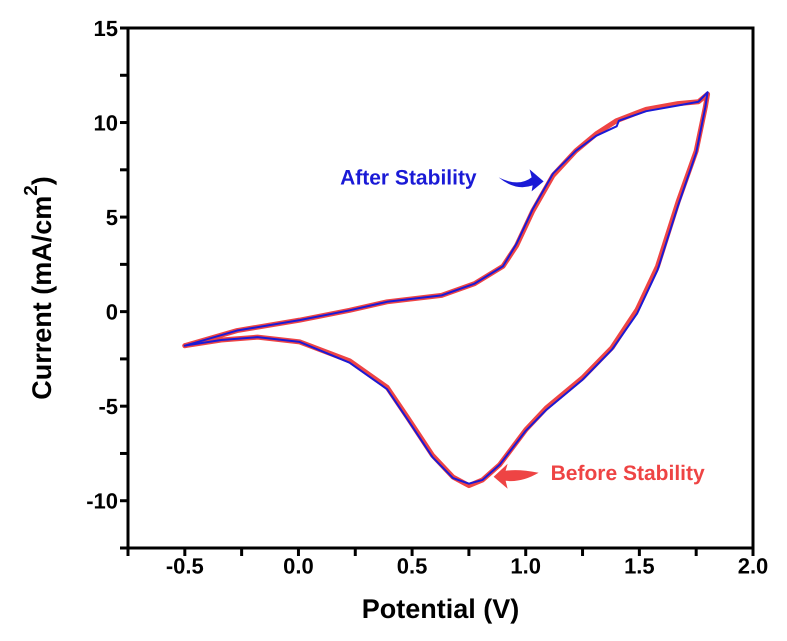 This screenshot has height=641, width=787. I want to click on x-tick-label: -0.5, so click(185, 566).